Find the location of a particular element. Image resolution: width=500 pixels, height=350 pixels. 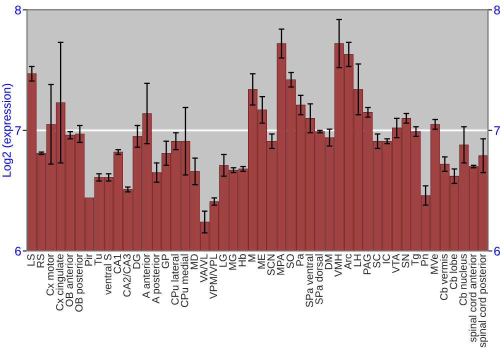

x-tick-label: VMH is located at coordinates (338, 265).